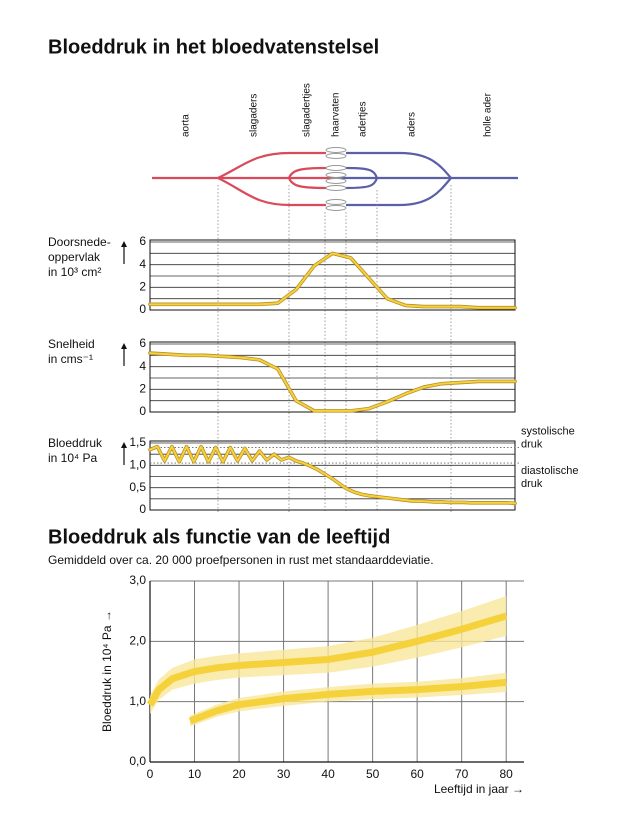 The height and width of the screenshot is (834, 634). What do you see at coordinates (73, 458) in the screenshot?
I see `y-axis-label: in 10⁴ Pa` at bounding box center [73, 458].